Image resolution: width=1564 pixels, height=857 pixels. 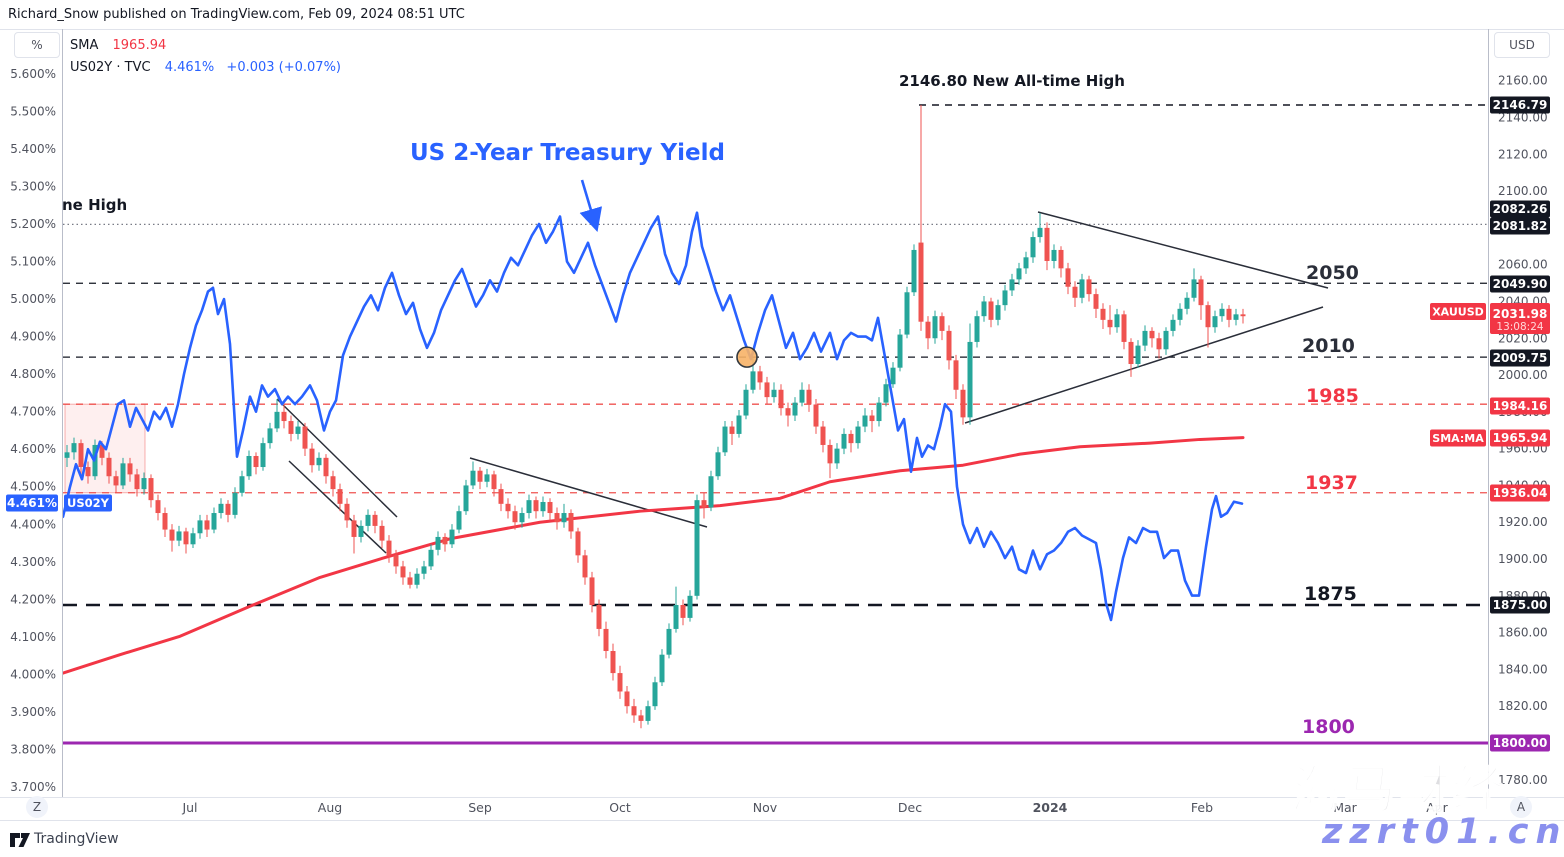 I want to click on price-tag-1875.00, so click(x=1520, y=605).